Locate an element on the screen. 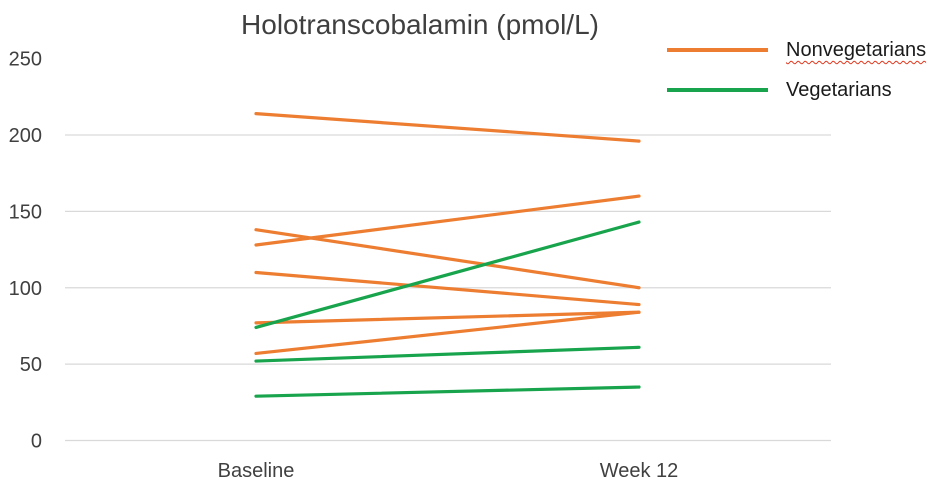  x-category-label-0: Baseline is located at coordinates (256, 471).